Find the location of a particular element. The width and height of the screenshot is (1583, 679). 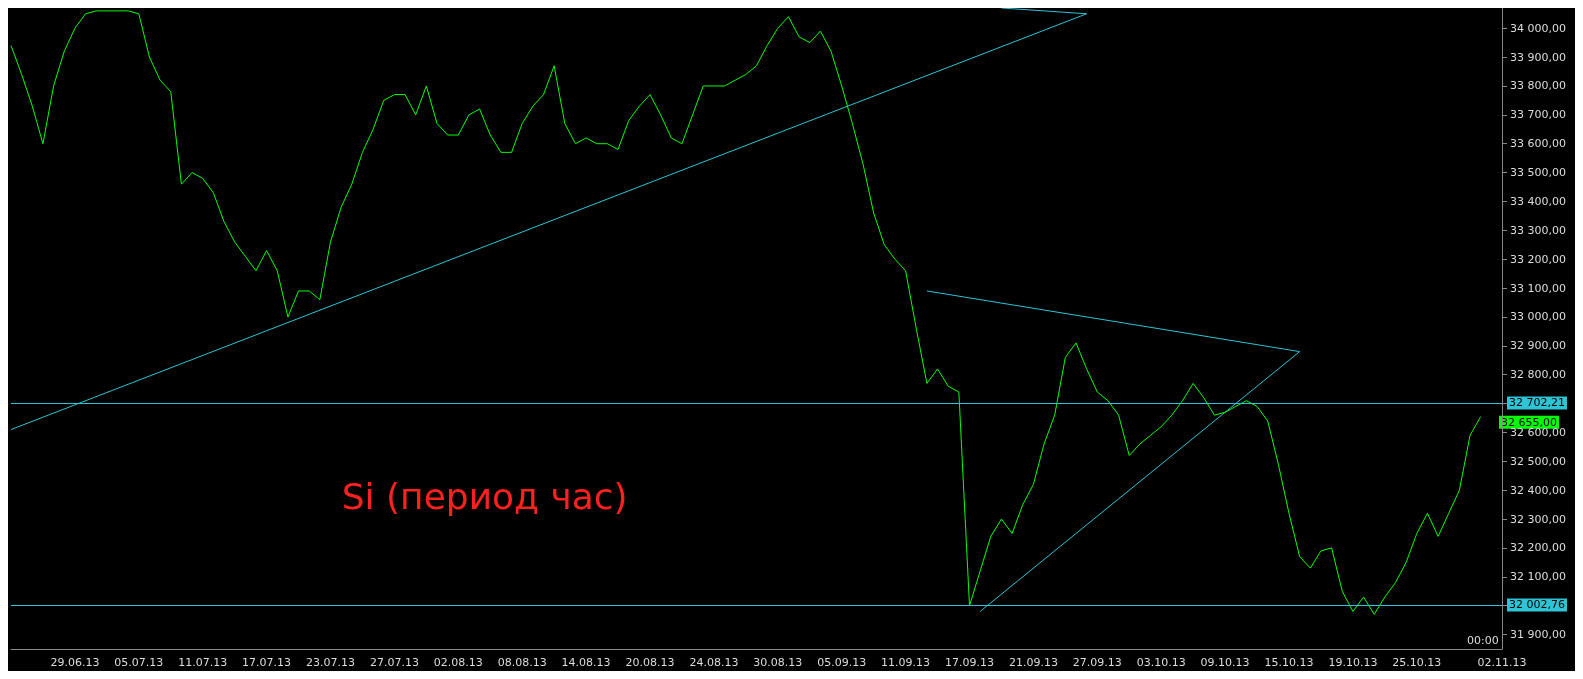

y-tick-label: 32 800,00 is located at coordinates (1538, 375).